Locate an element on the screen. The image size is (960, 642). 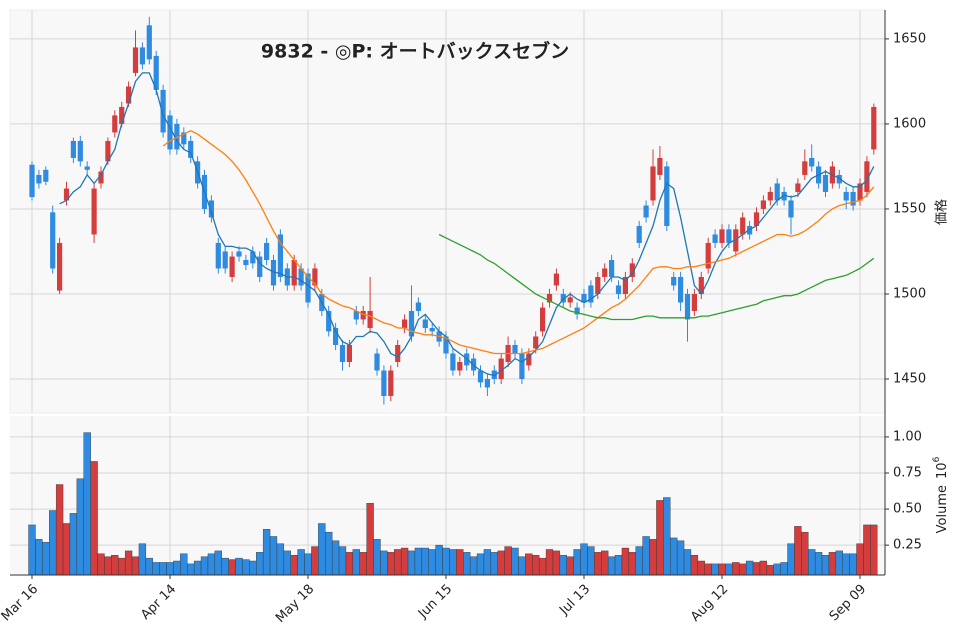
volume-multiplier: 10 is located at coordinates (942, 470).